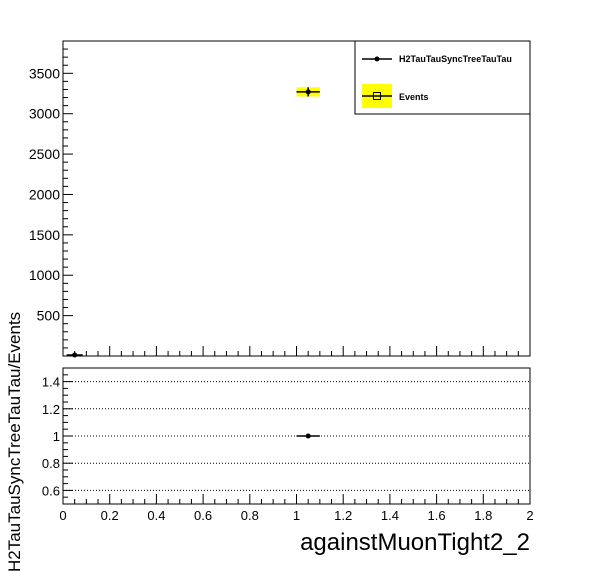  Describe the element at coordinates (44, 235) in the screenshot. I see `top-y-tick-label: 1500` at that location.